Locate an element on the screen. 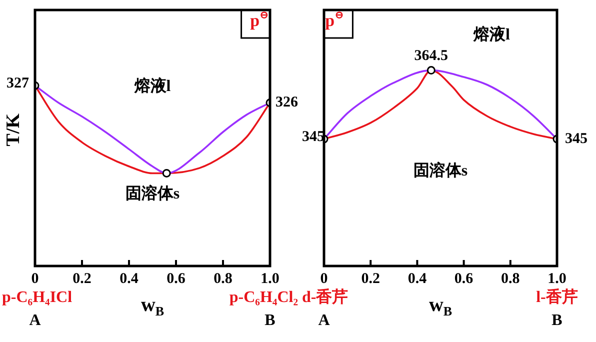 The width and height of the screenshot is (596, 342). data-label: 364.5 is located at coordinates (431, 56).